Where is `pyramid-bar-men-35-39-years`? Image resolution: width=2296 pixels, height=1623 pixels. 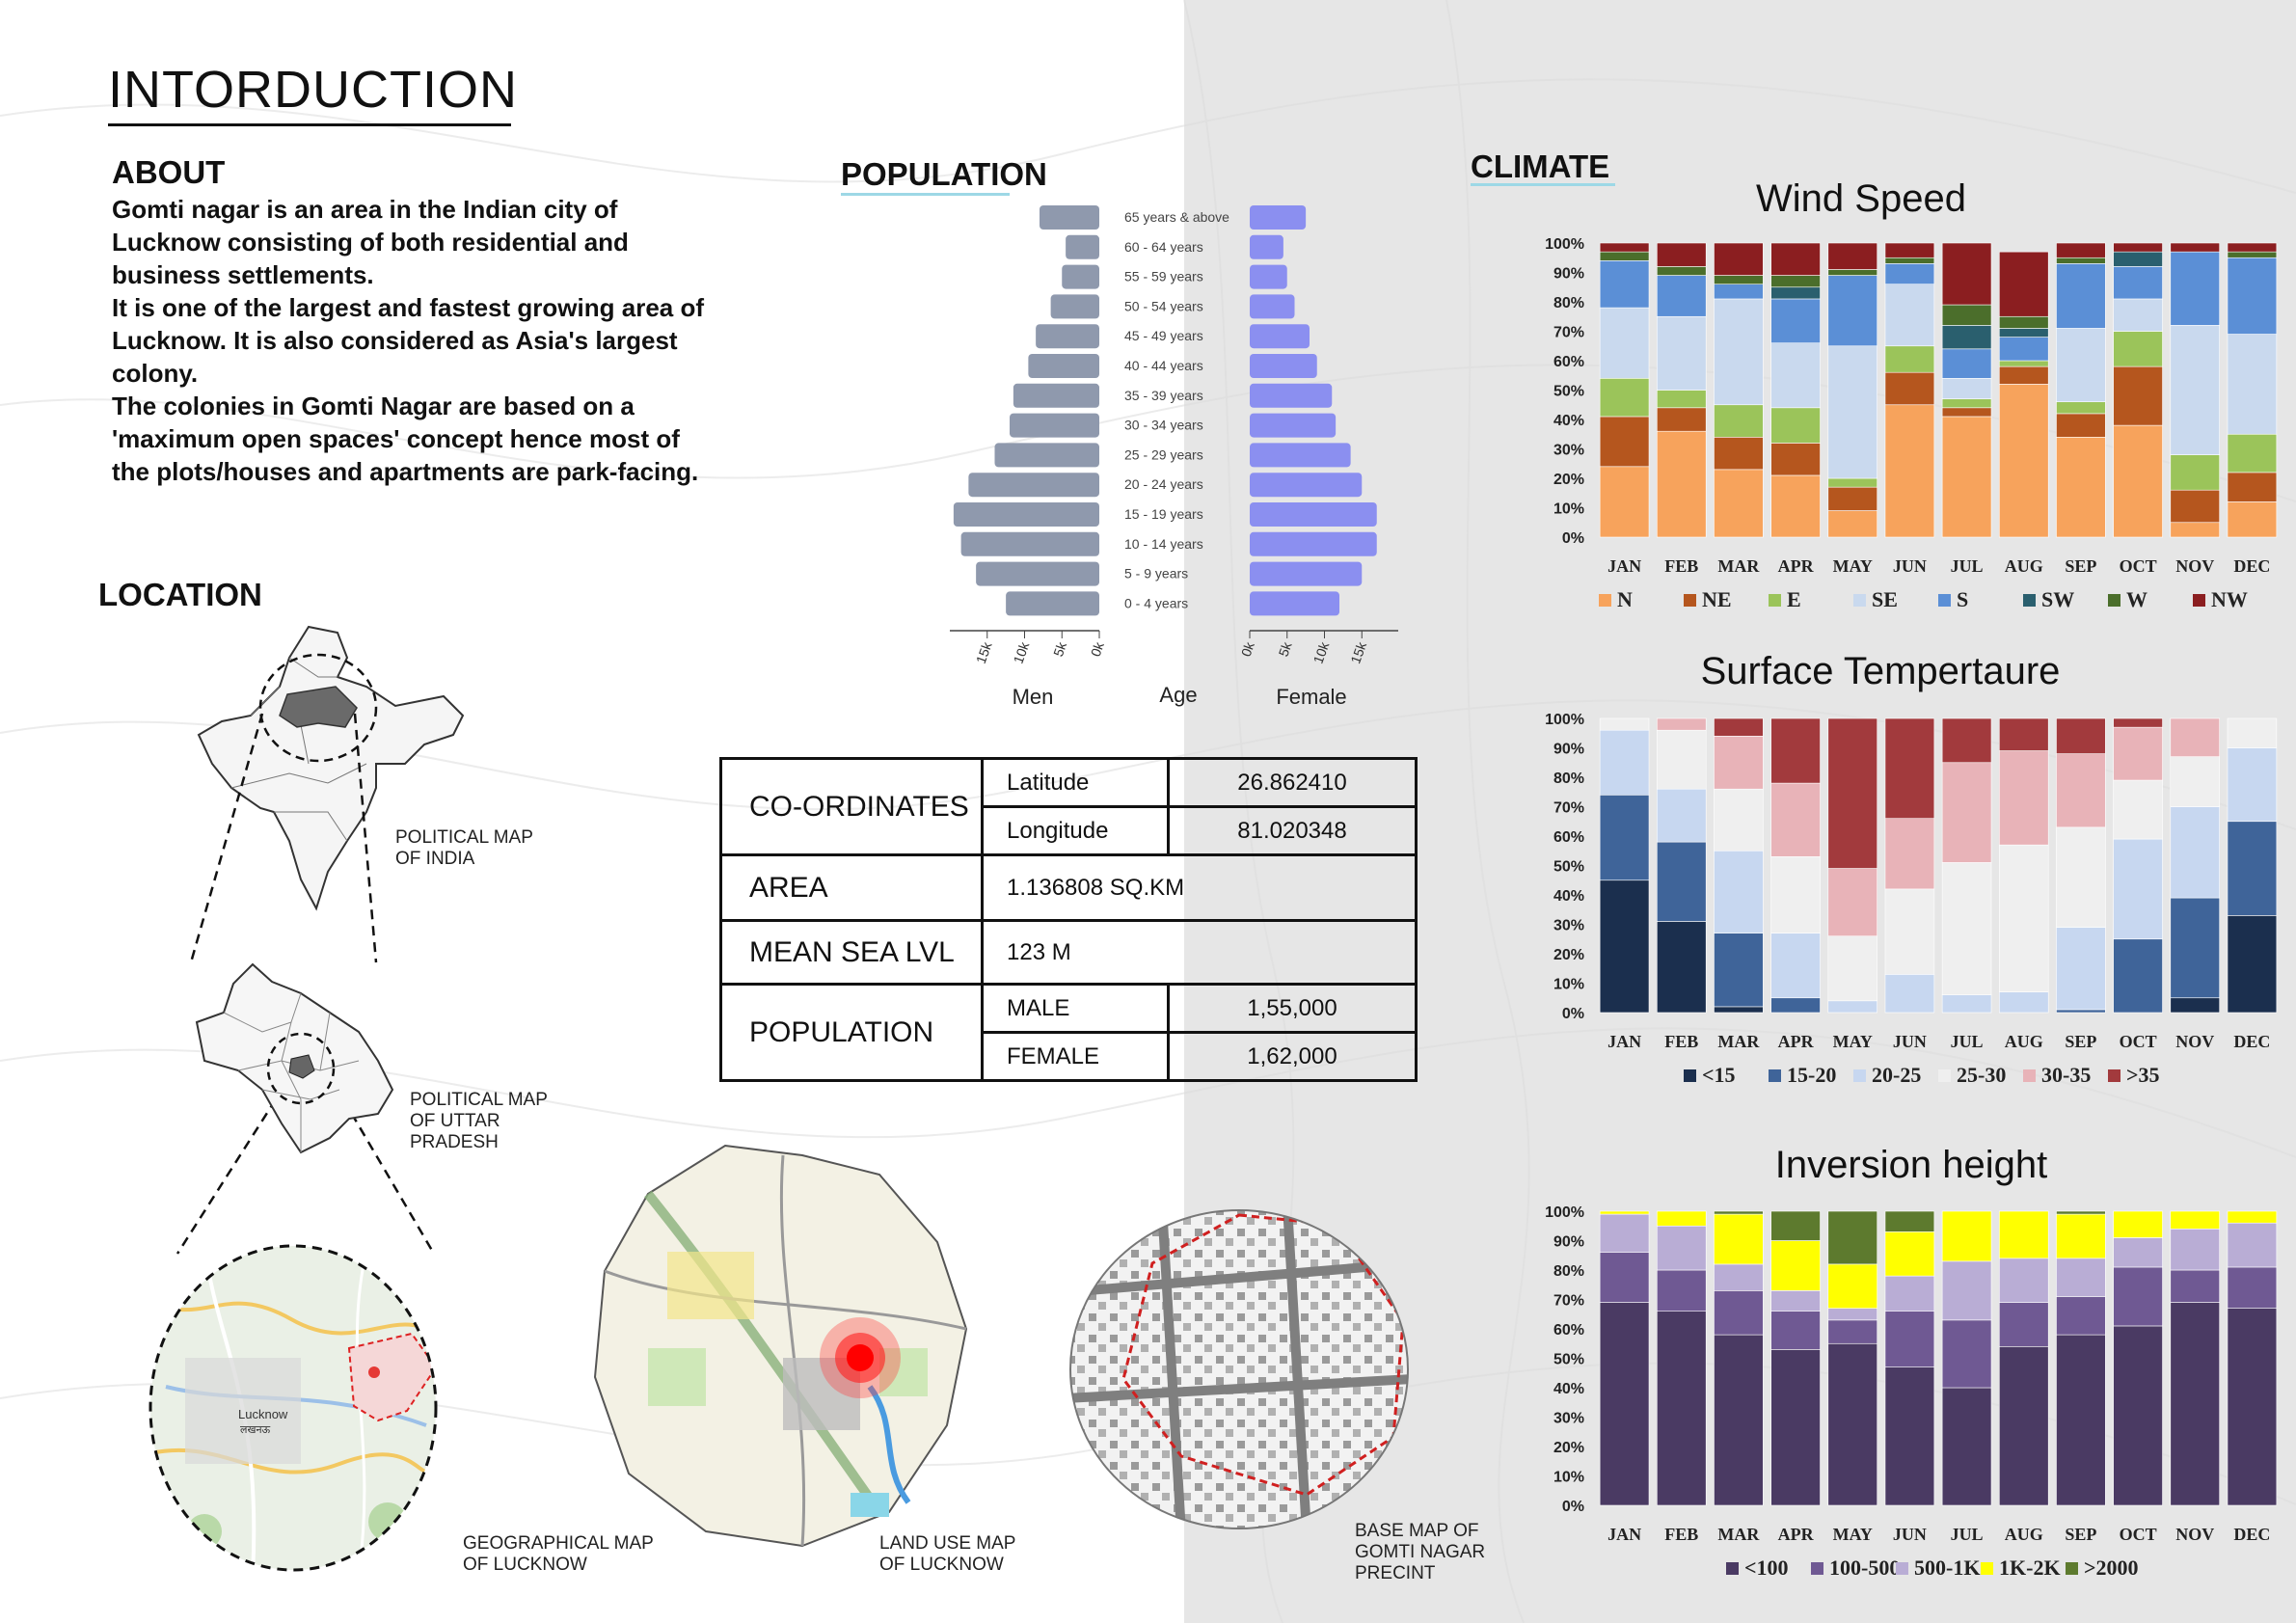 pyramid-bar-men-35-39-years is located at coordinates (1056, 395).